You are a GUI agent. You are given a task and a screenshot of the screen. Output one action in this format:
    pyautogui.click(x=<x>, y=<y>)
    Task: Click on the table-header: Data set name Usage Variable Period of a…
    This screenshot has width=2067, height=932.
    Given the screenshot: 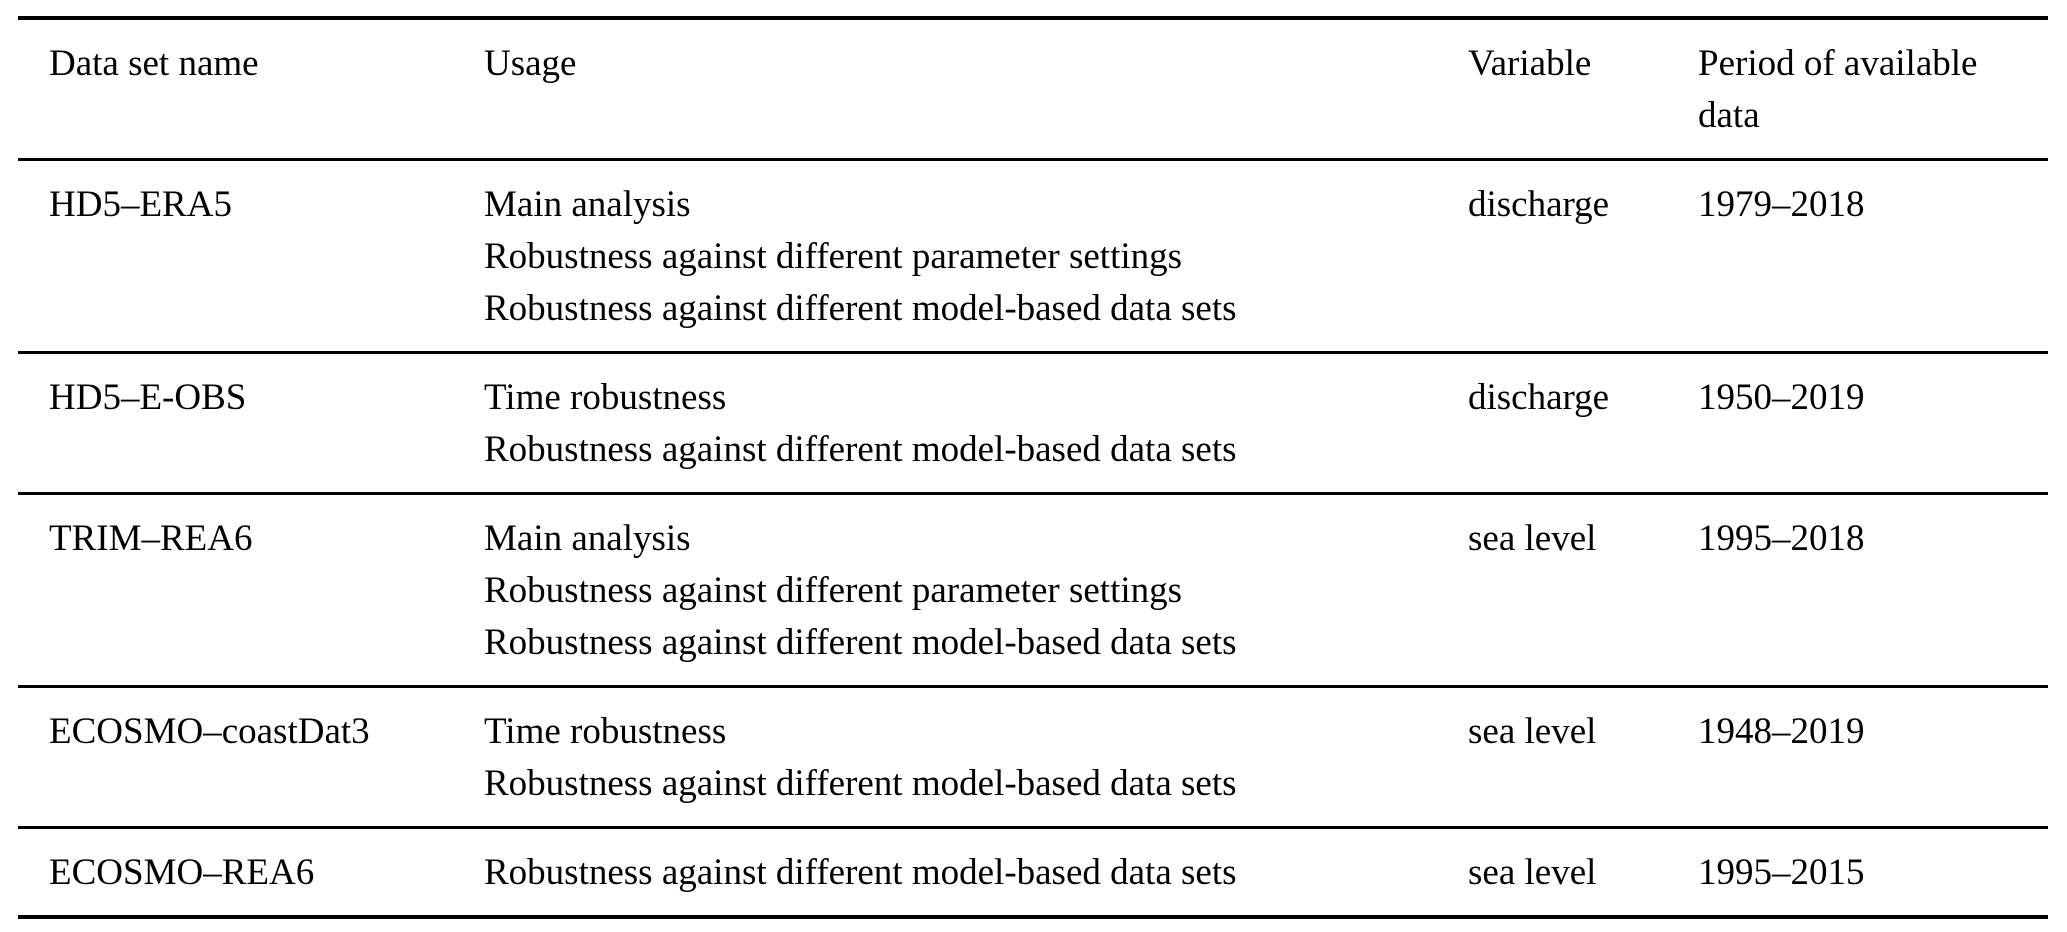 What is the action you would take?
    pyautogui.click(x=1033, y=89)
    